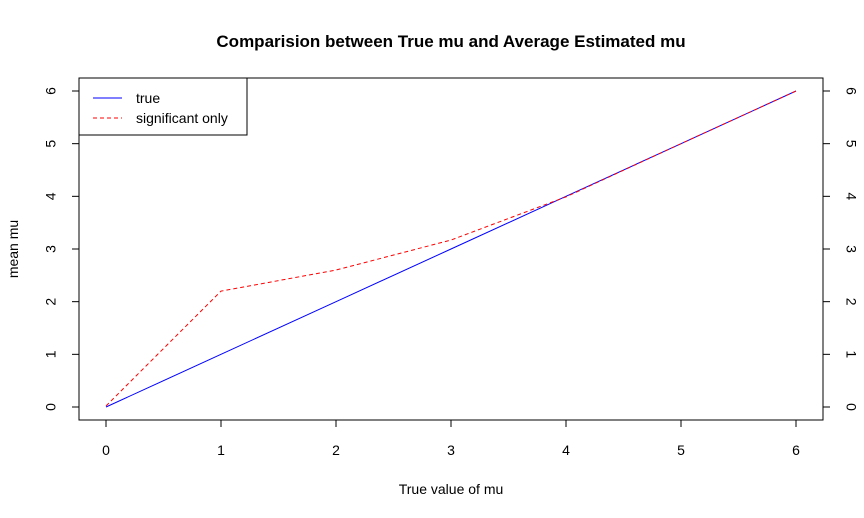 This screenshot has width=864, height=518. Describe the element at coordinates (451, 450) in the screenshot. I see `x-tick-label: 3` at that location.